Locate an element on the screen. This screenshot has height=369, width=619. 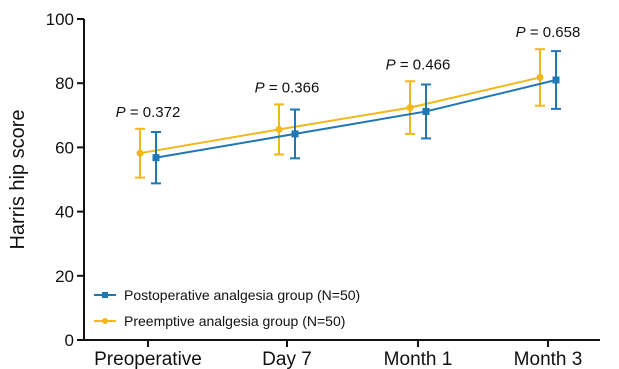
y-tick-label: 100 is located at coordinates (60, 19).